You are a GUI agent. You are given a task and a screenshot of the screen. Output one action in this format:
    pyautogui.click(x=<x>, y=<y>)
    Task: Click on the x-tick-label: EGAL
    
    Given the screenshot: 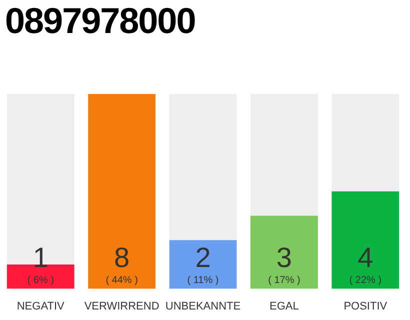 What is the action you would take?
    pyautogui.click(x=284, y=306)
    